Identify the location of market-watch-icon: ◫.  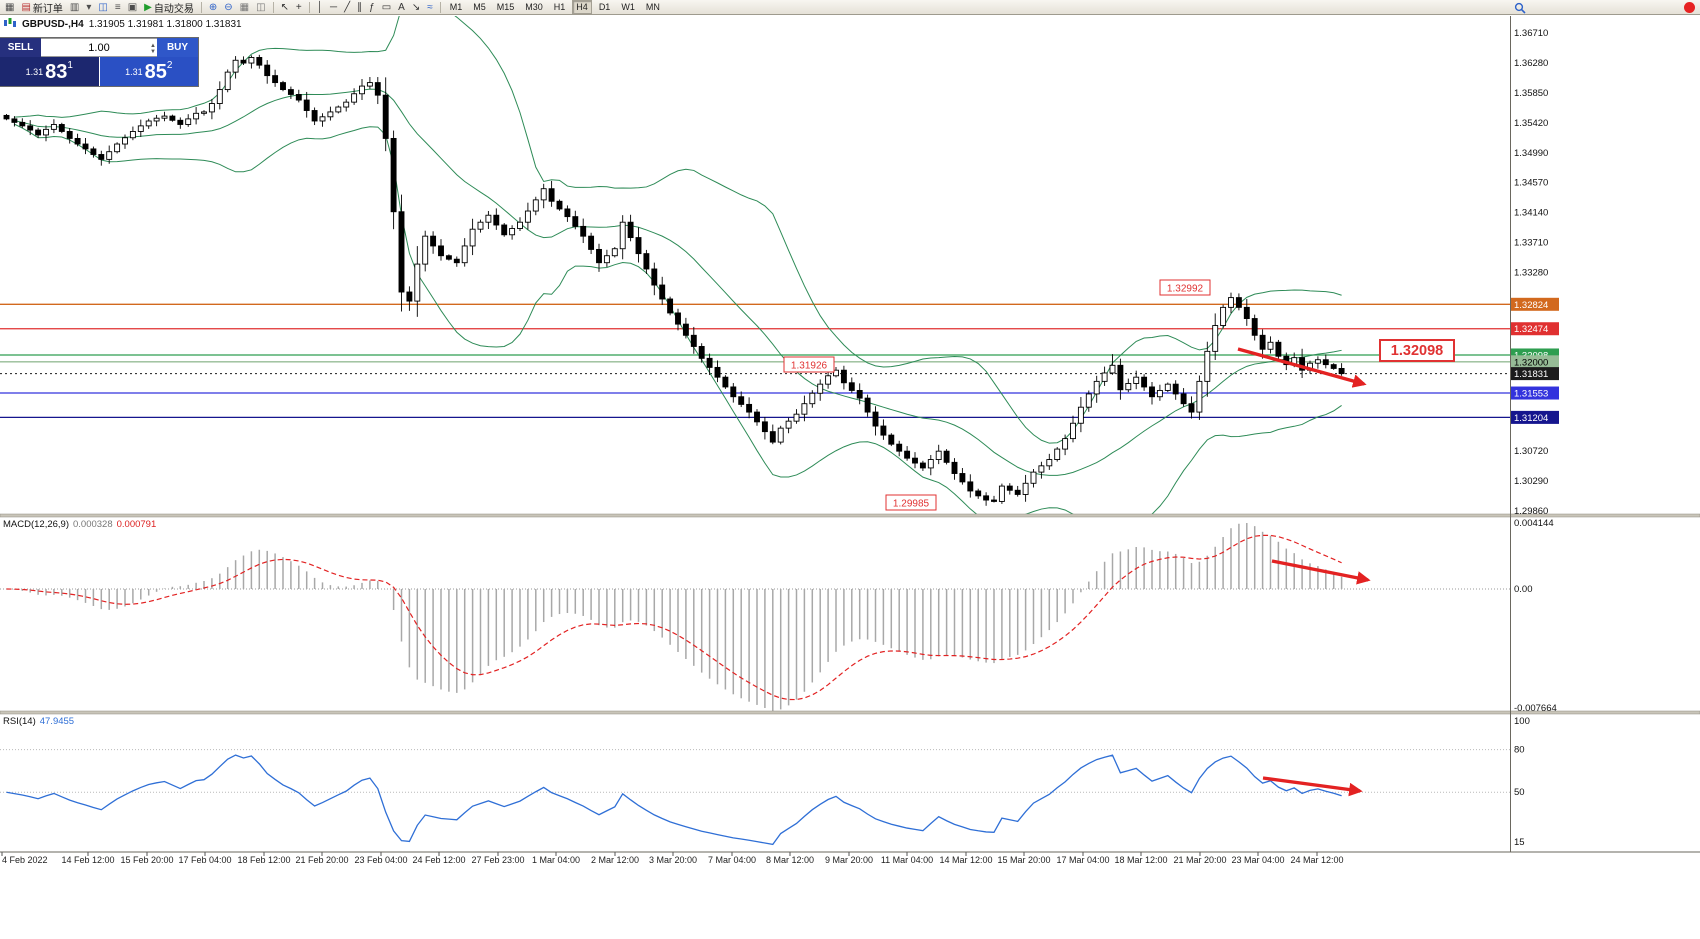
(102, 7).